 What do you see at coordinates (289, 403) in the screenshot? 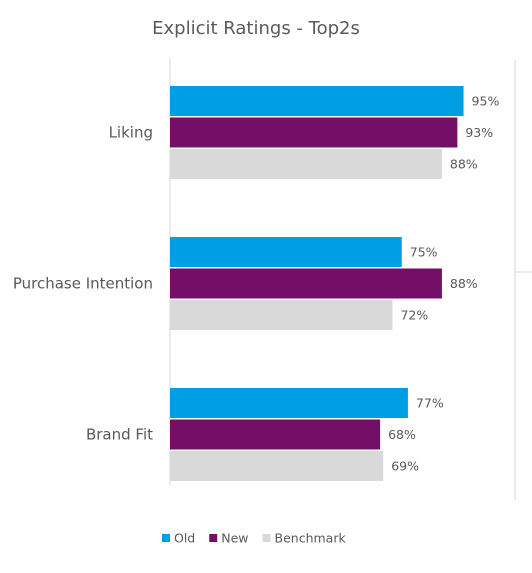
I see `bar-old-brand-fit` at bounding box center [289, 403].